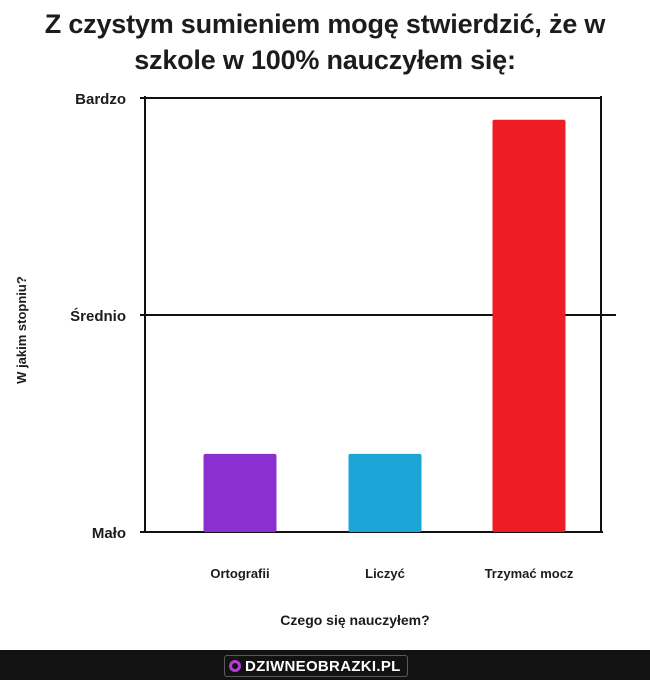  What do you see at coordinates (239, 573) in the screenshot?
I see `x-tick-label: Ortografii` at bounding box center [239, 573].